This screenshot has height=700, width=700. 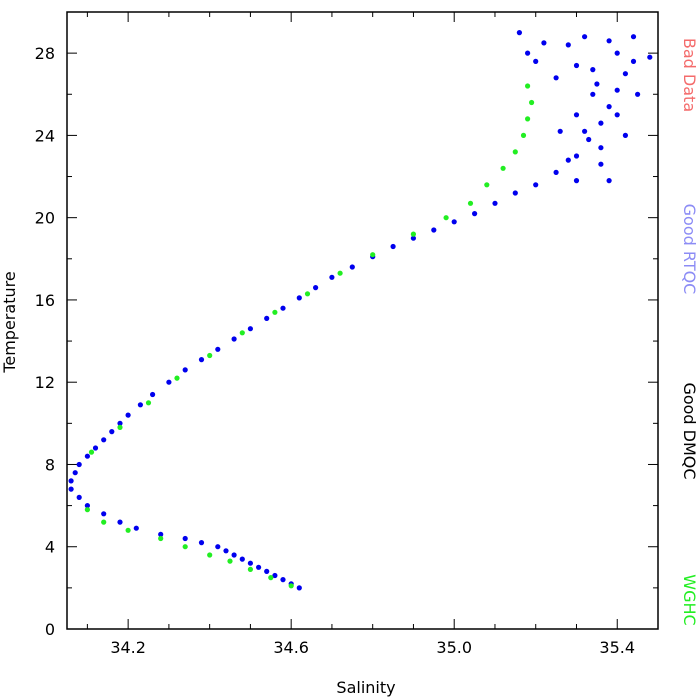 What do you see at coordinates (45, 300) in the screenshot?
I see `y-tick-label: 16` at bounding box center [45, 300].